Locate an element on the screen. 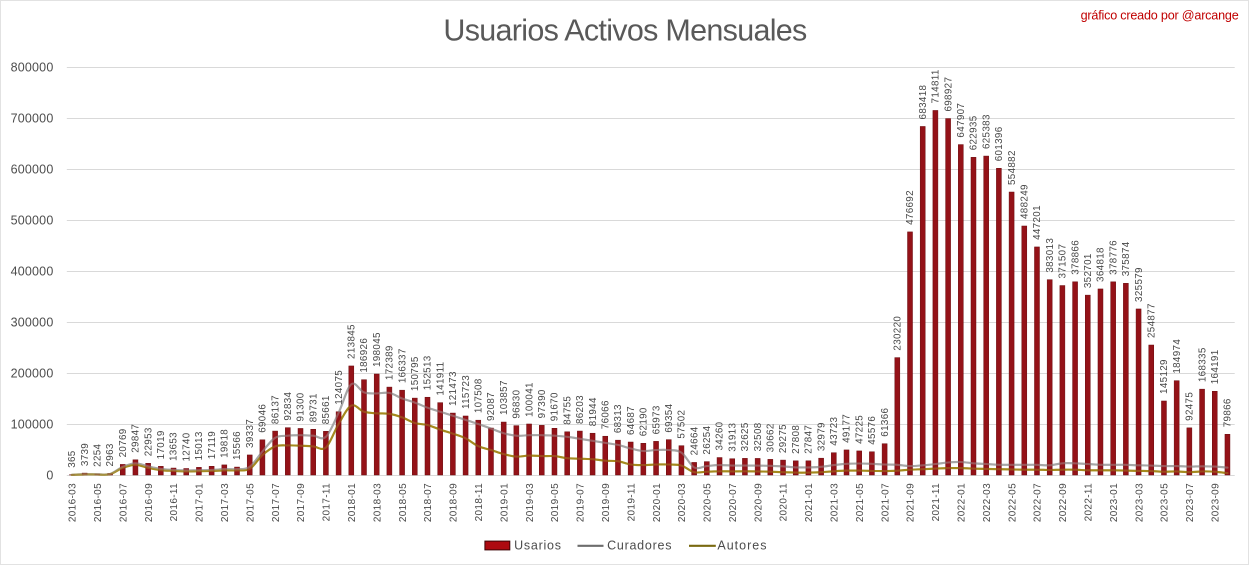 This screenshot has height=568, width=1249. svg-text: 601396 is located at coordinates (999, 143).